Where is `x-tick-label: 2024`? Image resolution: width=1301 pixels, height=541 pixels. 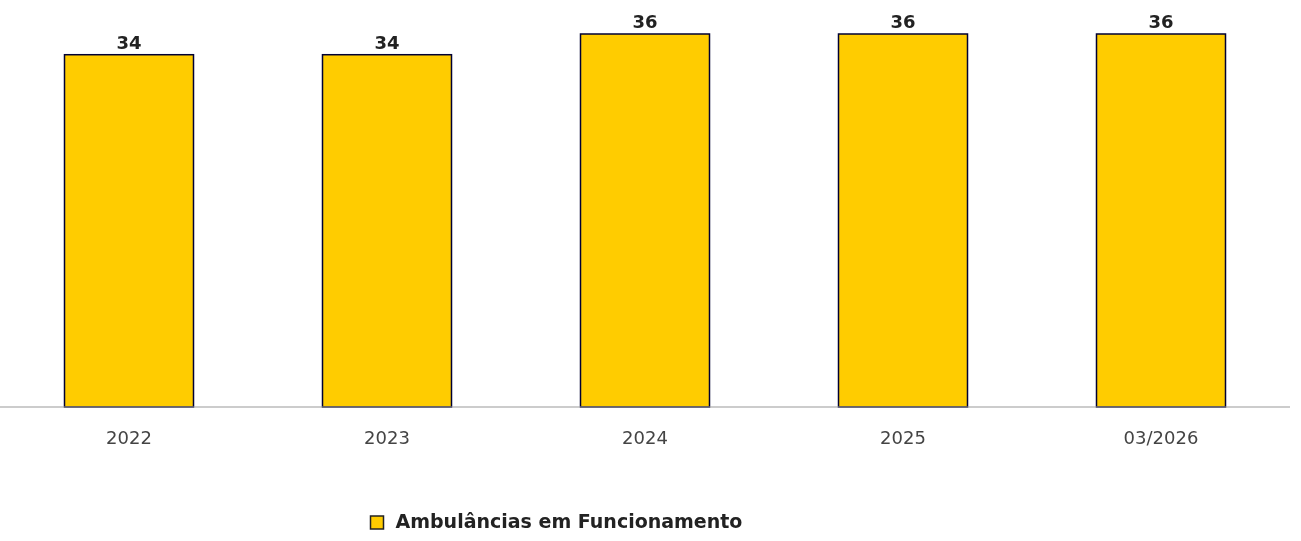
x-tick-label: 2024 is located at coordinates (645, 437).